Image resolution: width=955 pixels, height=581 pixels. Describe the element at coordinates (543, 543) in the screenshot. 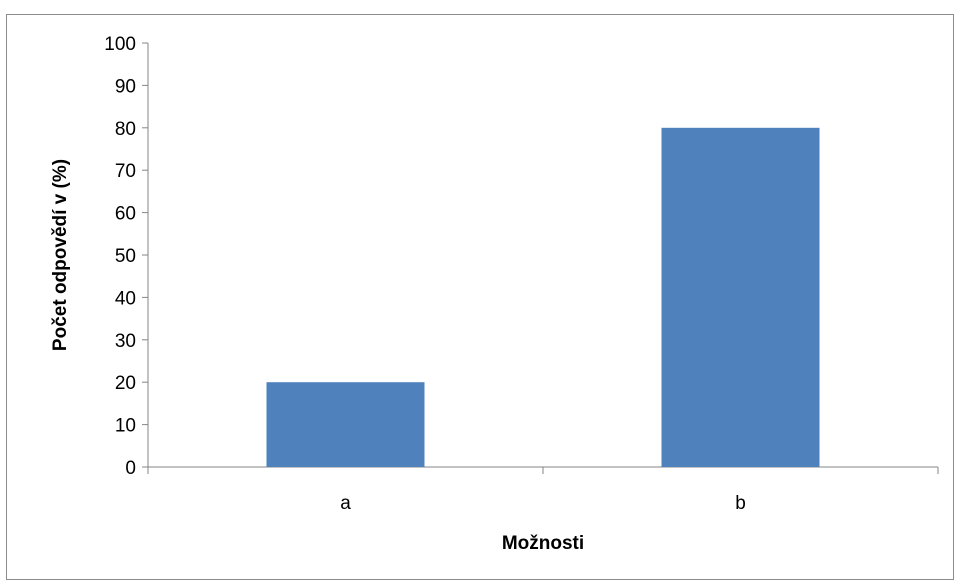

I see `x-axis-title: Možnosti` at that location.